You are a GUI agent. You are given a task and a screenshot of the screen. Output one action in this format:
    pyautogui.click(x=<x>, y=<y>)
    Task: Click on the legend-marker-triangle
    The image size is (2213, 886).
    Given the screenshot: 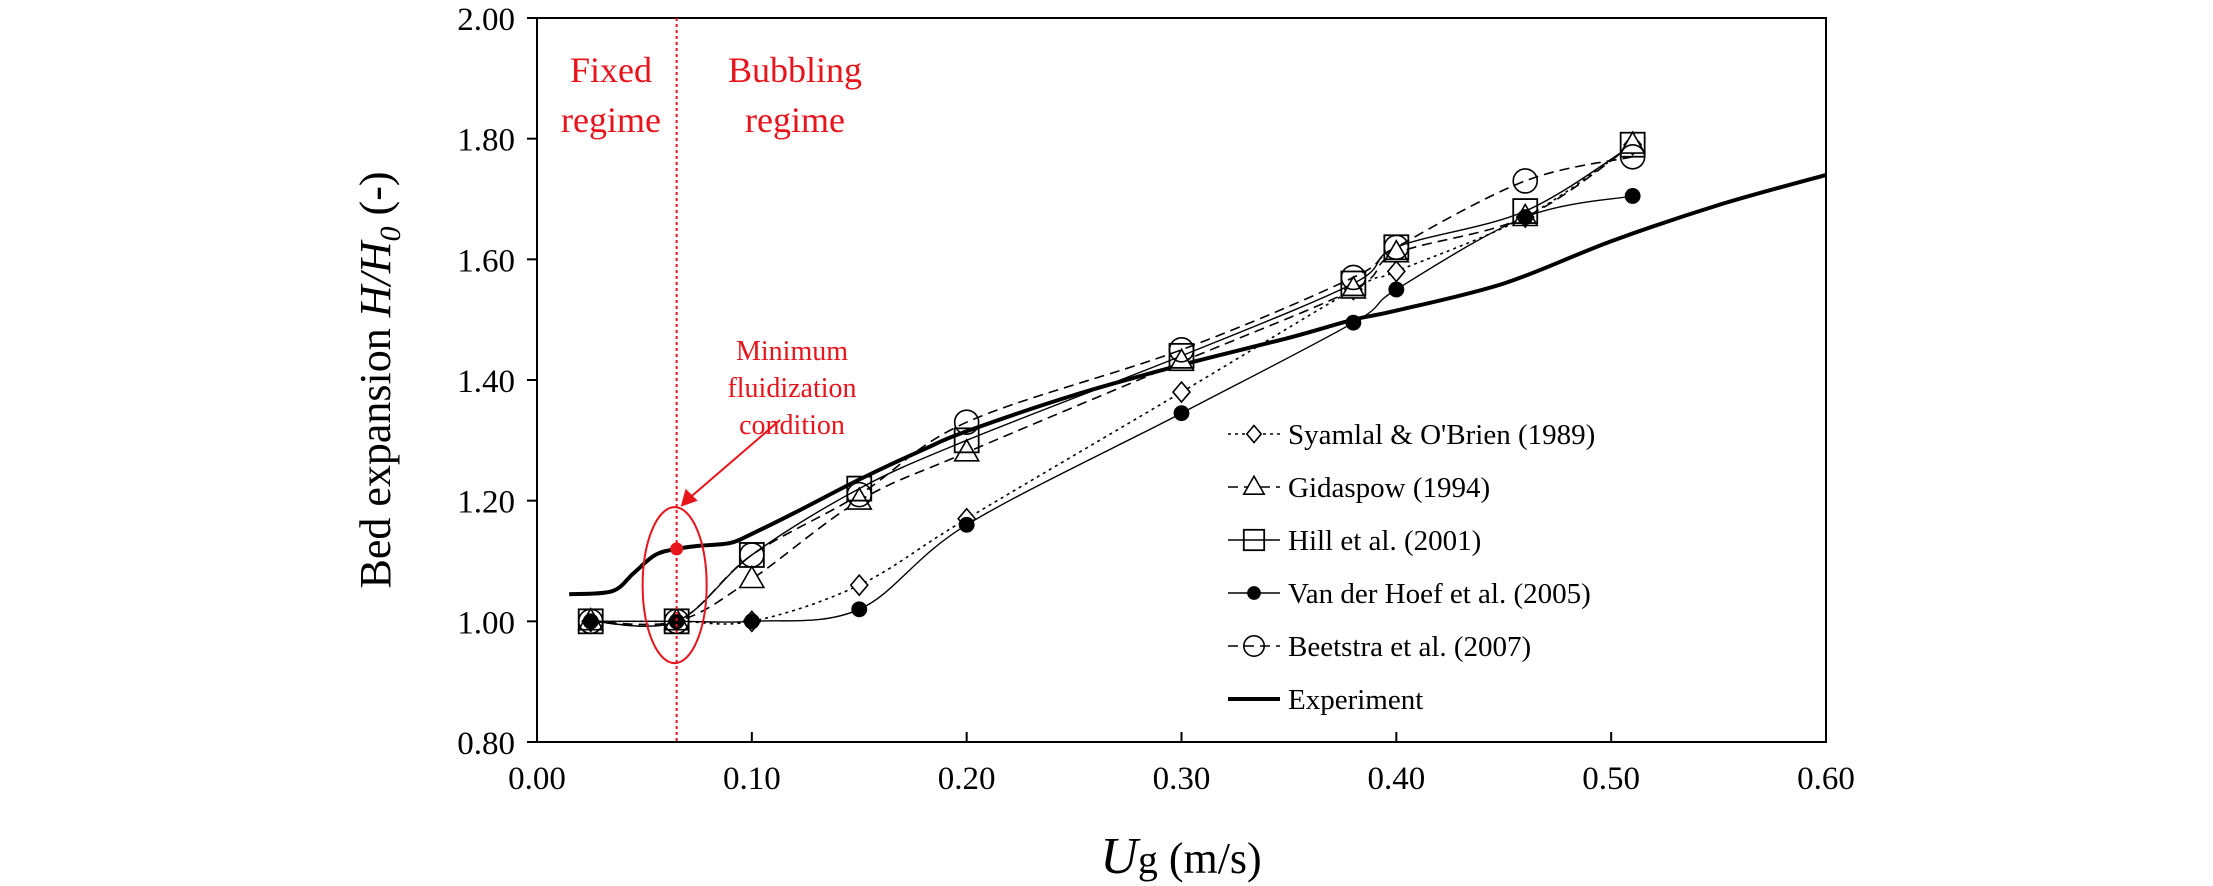 What is the action you would take?
    pyautogui.click(x=1254, y=484)
    